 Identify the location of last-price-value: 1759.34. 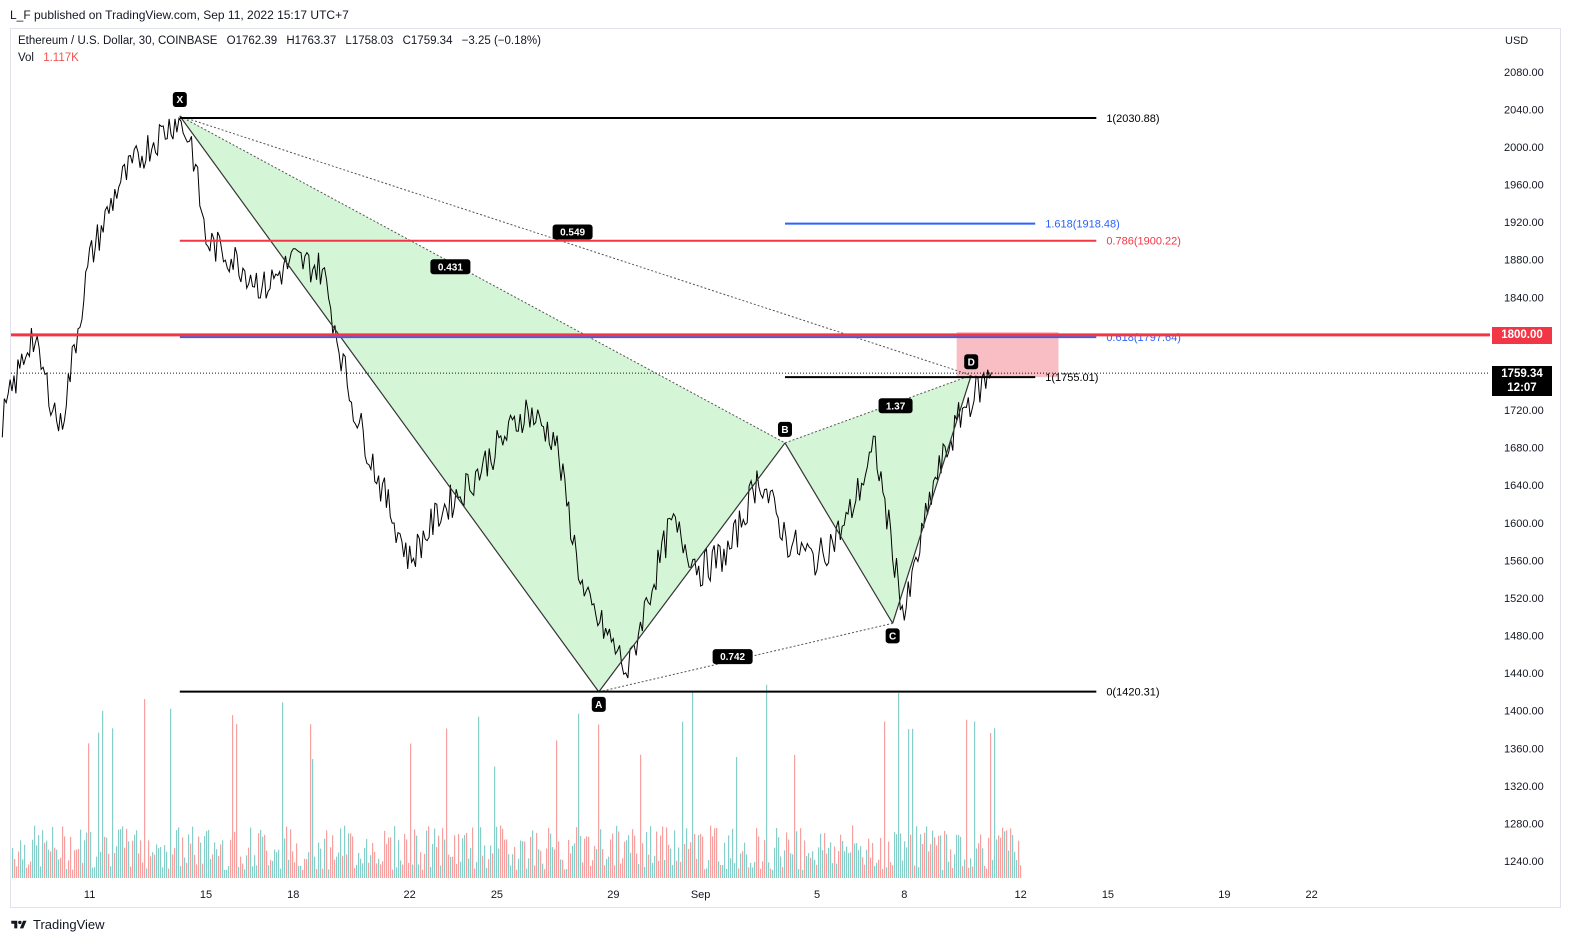
(1522, 374).